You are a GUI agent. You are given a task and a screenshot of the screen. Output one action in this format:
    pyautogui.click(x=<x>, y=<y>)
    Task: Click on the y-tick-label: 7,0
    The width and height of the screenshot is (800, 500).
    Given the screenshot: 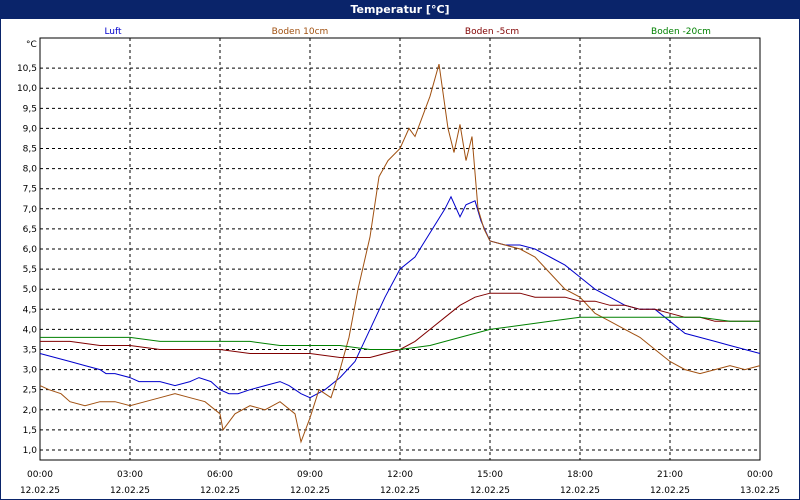 What is the action you would take?
    pyautogui.click(x=30, y=210)
    